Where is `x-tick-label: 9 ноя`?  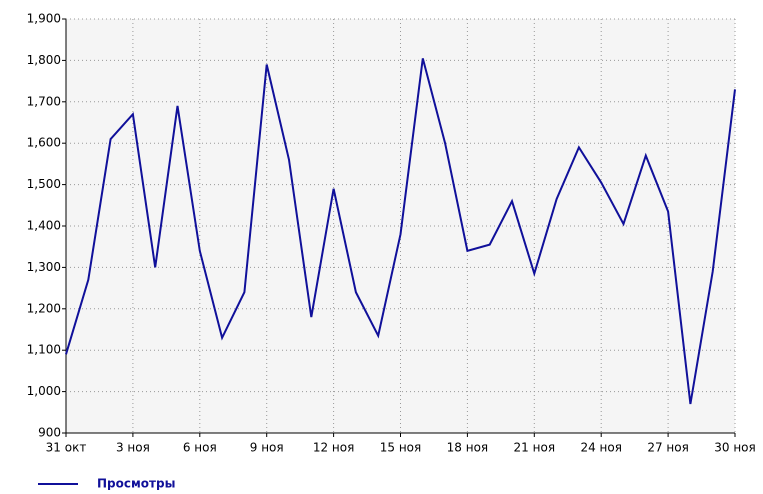 x-tick-label: 9 ноя is located at coordinates (267, 448).